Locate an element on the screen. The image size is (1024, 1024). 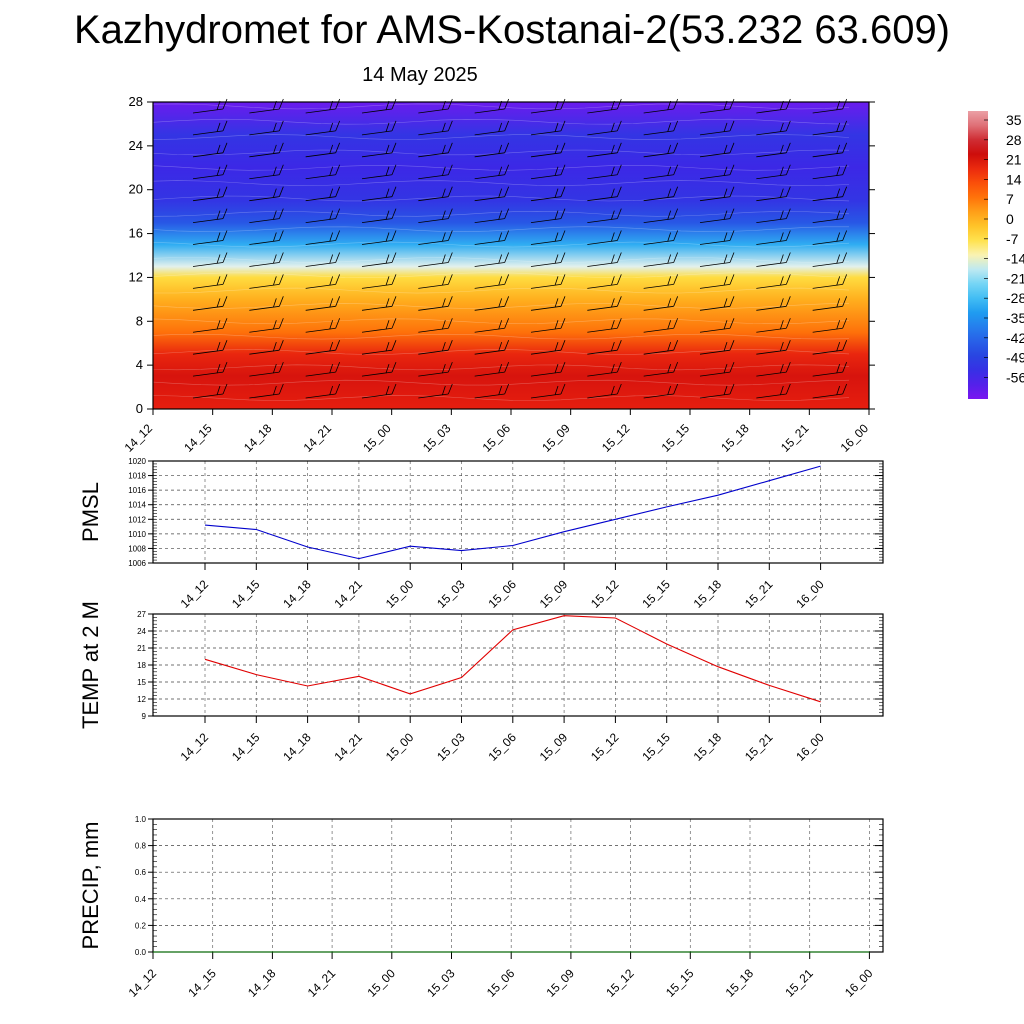
y-axis-label: PMSL is located at coordinates (90, 512).